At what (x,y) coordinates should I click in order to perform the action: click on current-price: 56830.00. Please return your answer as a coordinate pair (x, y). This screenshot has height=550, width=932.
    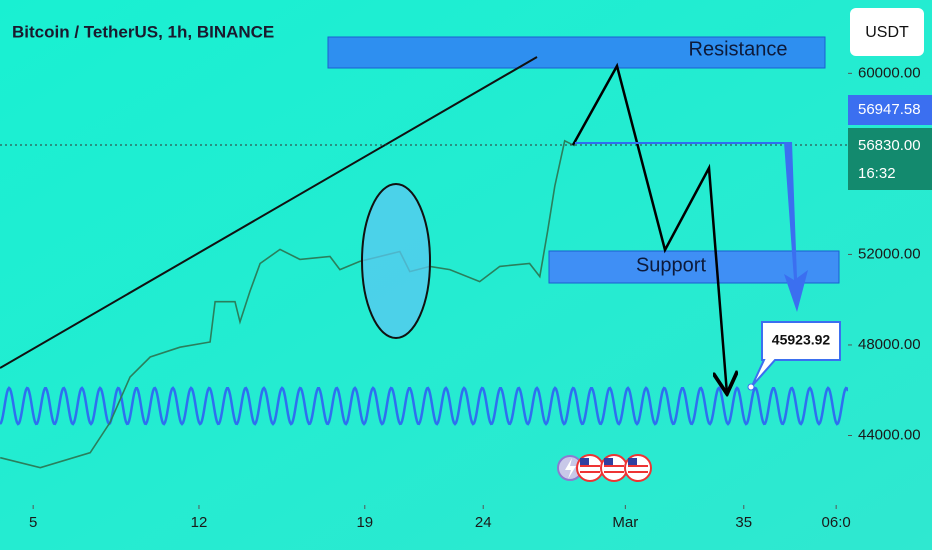
    Looking at the image, I should click on (889, 145).